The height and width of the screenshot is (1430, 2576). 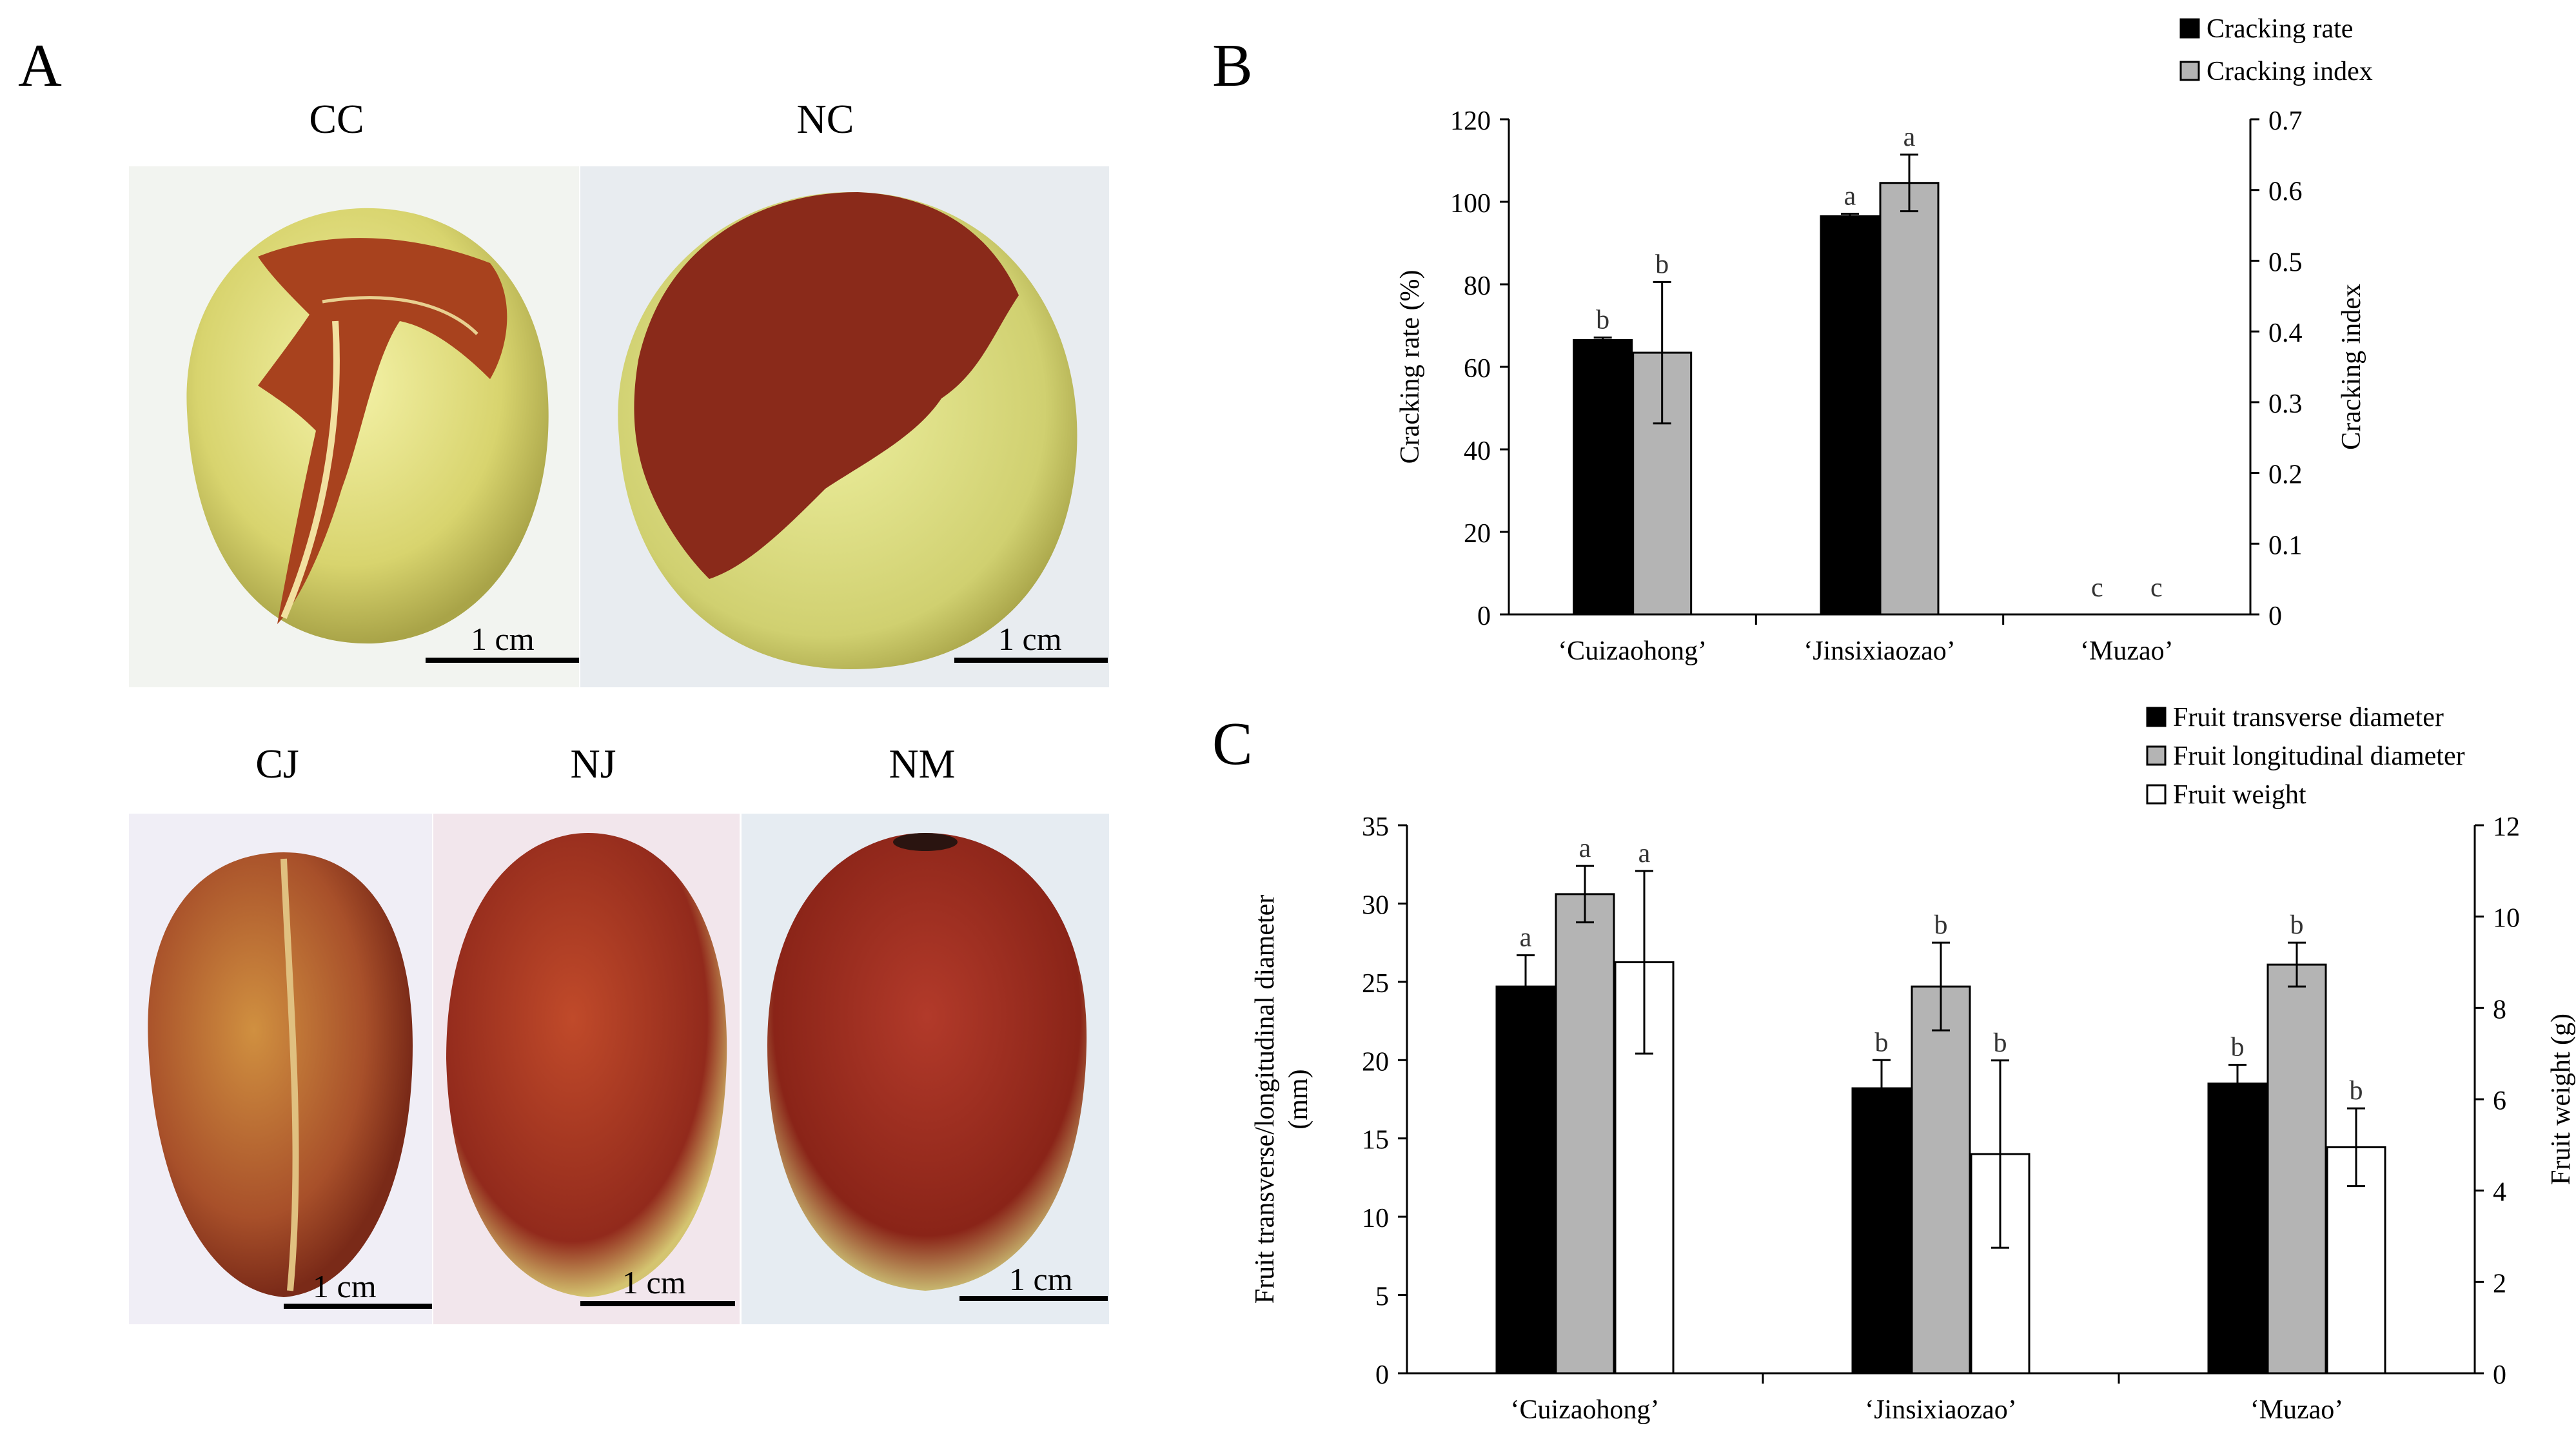 I want to click on B-right-tick-label: 0.6, so click(x=2285, y=192).